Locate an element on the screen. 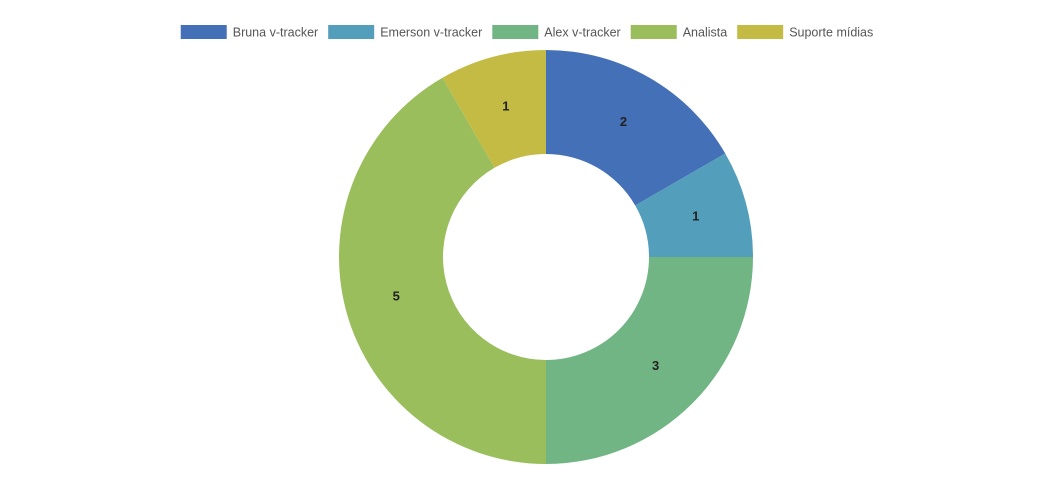 The image size is (1054, 484). legend-label: Suporte mídias is located at coordinates (831, 32).